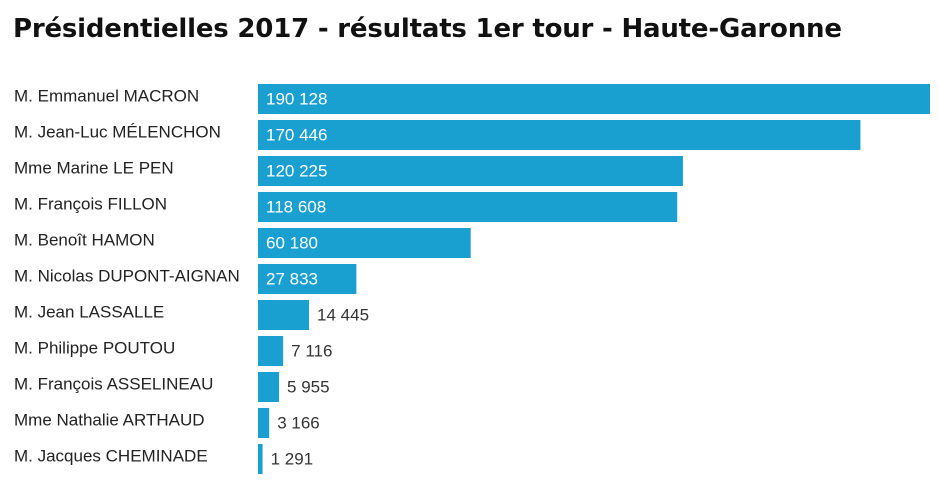  What do you see at coordinates (84, 239) in the screenshot?
I see `category-label: M. Benoît HAMON` at bounding box center [84, 239].